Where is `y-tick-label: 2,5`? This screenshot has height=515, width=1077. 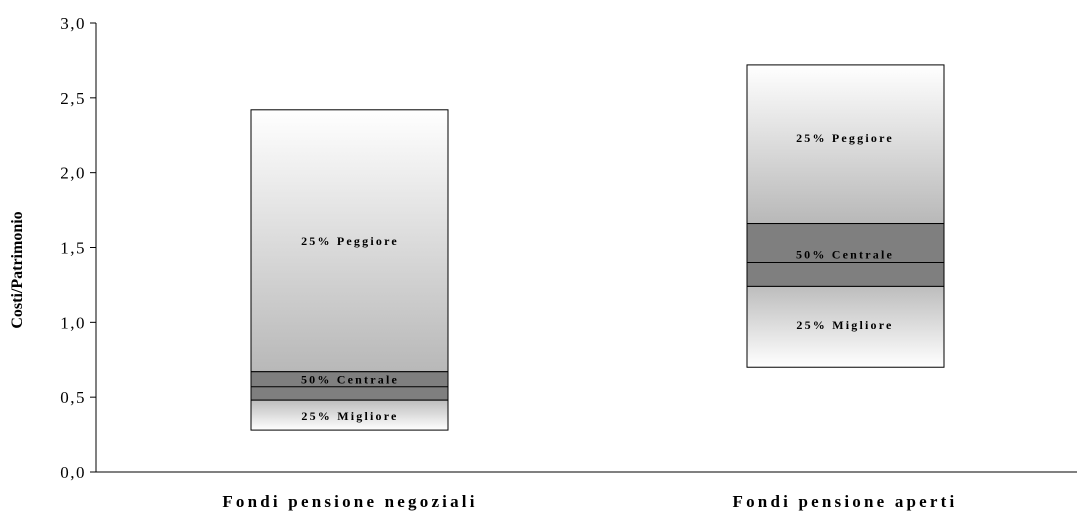 y-tick-label: 2,5 is located at coordinates (73, 98).